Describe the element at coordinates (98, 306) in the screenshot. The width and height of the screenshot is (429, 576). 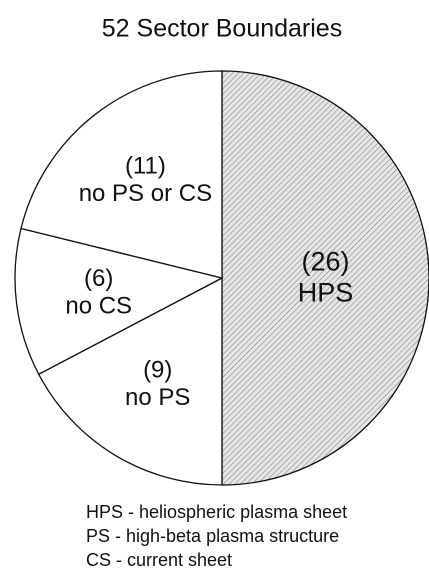
I see `slice-label: no CS` at that location.